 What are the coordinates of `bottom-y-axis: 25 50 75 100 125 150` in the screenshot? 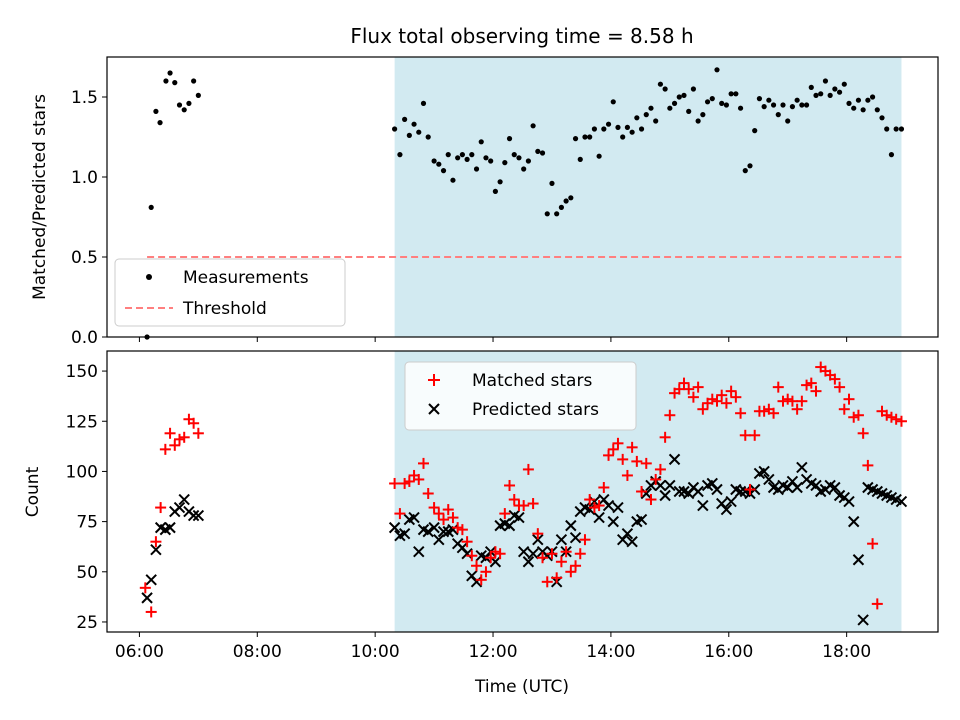 It's located at (86, 497).